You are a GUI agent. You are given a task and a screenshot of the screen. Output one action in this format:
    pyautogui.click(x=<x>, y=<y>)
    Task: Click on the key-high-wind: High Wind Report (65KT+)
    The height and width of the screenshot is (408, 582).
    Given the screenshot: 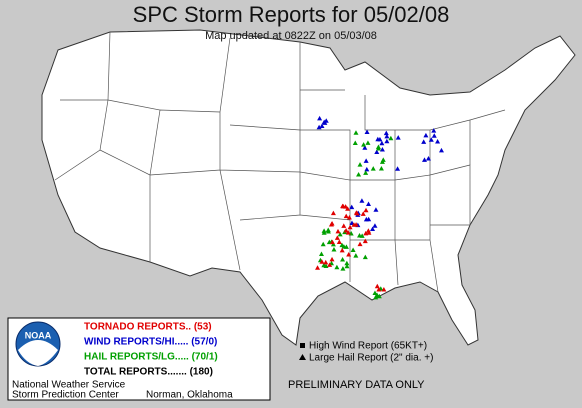 What is the action you would take?
    pyautogui.click(x=368, y=346)
    